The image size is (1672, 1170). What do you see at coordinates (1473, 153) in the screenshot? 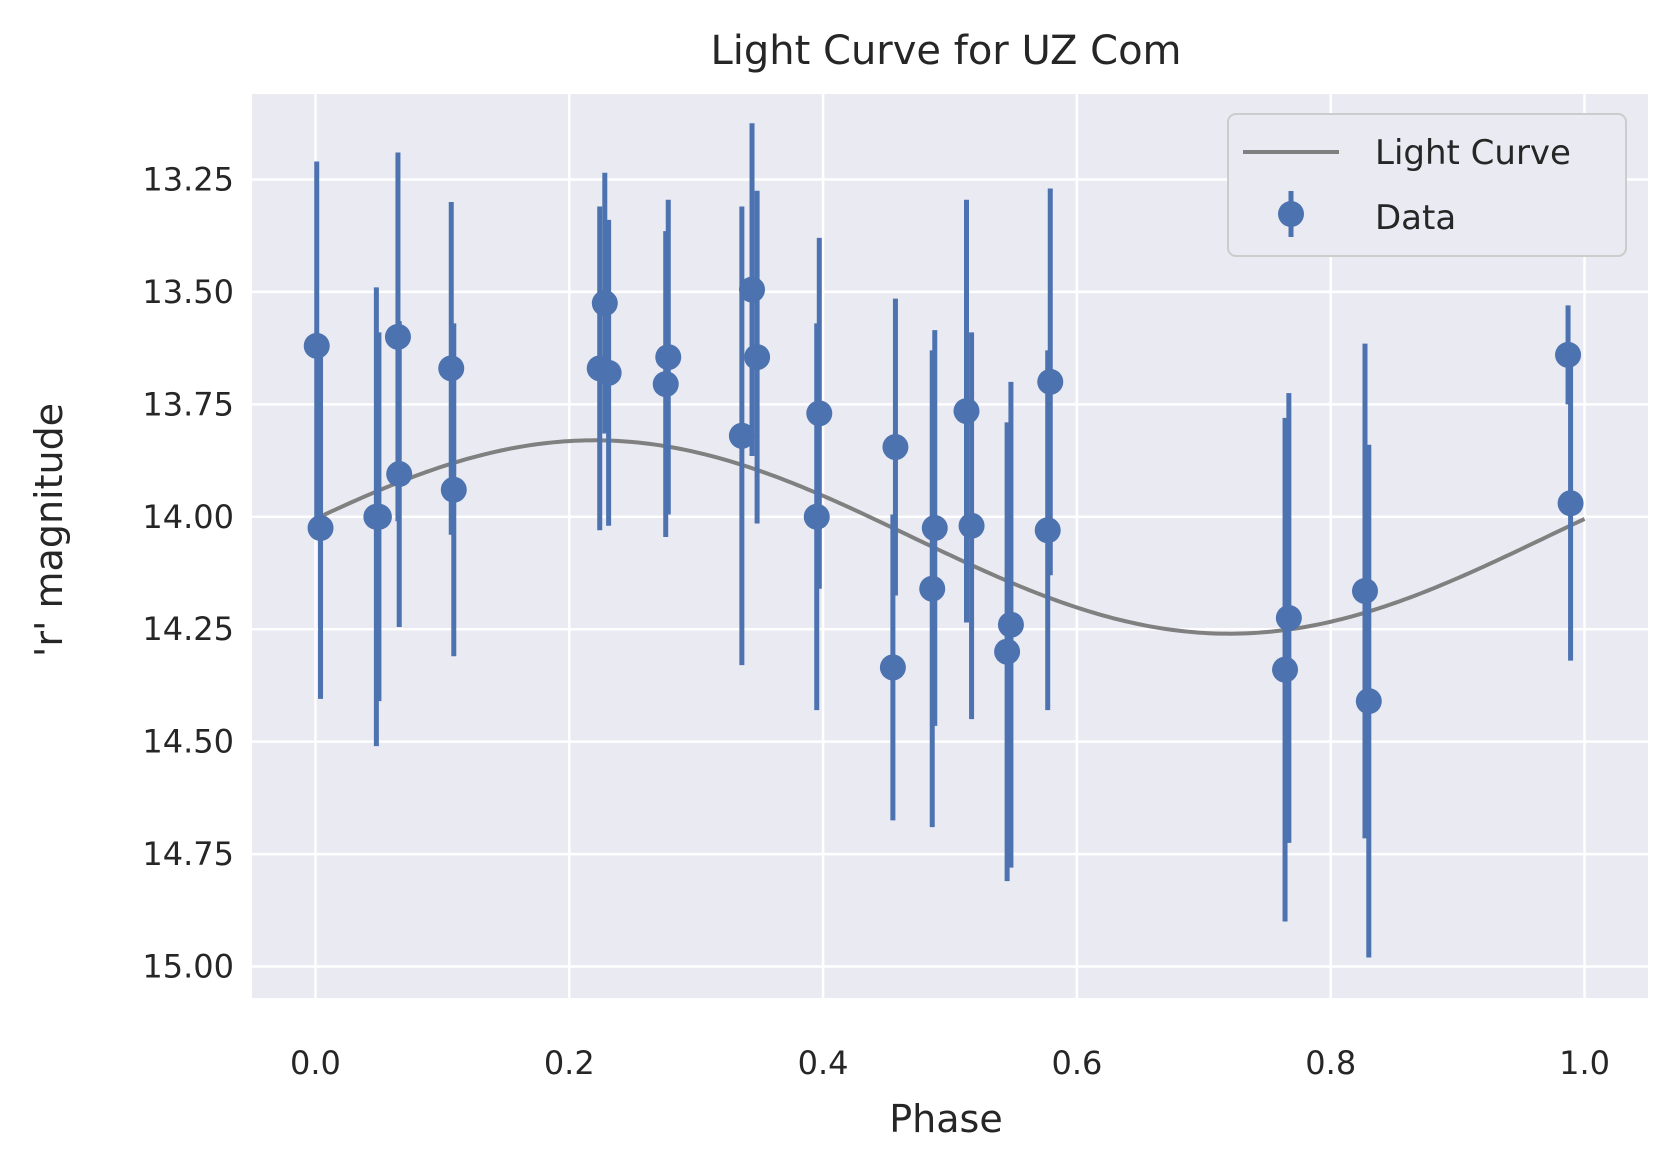
I see `legend-label-light-curve: Light Curve` at bounding box center [1473, 153].